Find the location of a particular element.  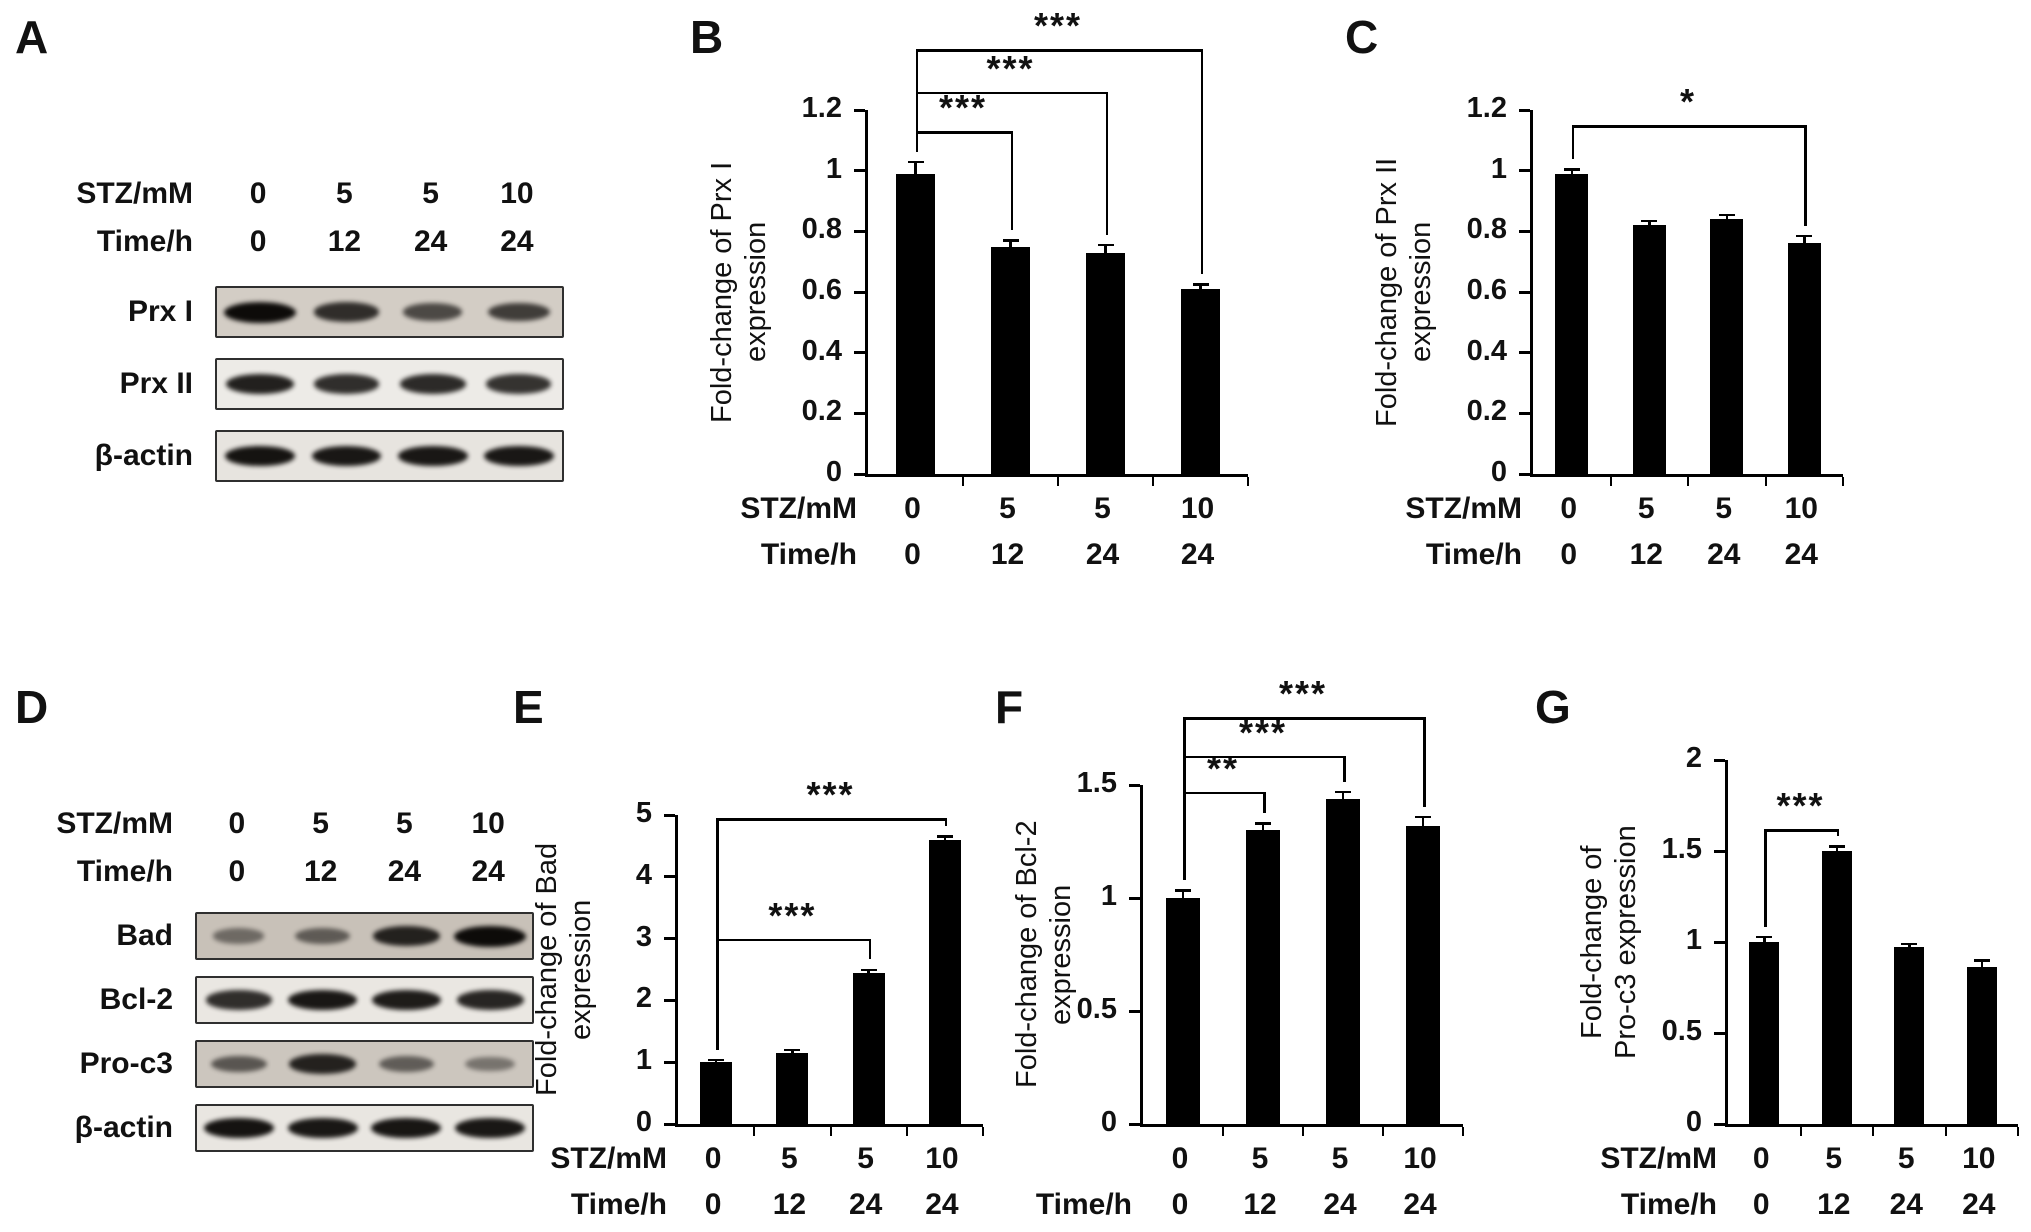

lane-header-value: 5 is located at coordinates (344, 193).